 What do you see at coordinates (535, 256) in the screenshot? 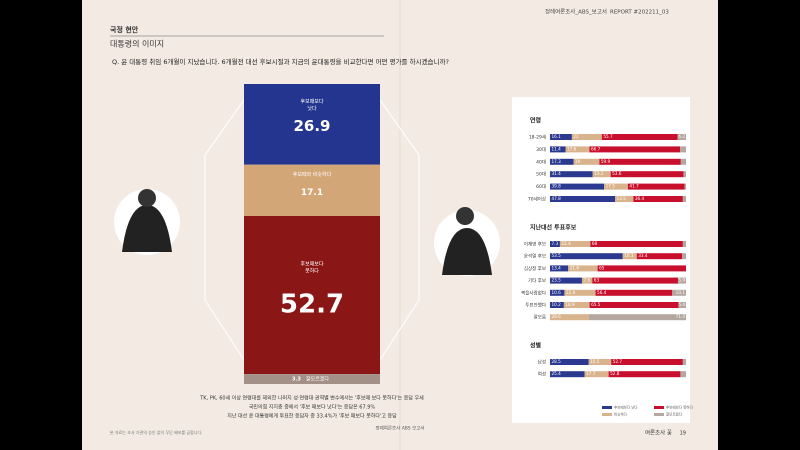
I see `row-label: 윤석열 후보` at bounding box center [535, 256].